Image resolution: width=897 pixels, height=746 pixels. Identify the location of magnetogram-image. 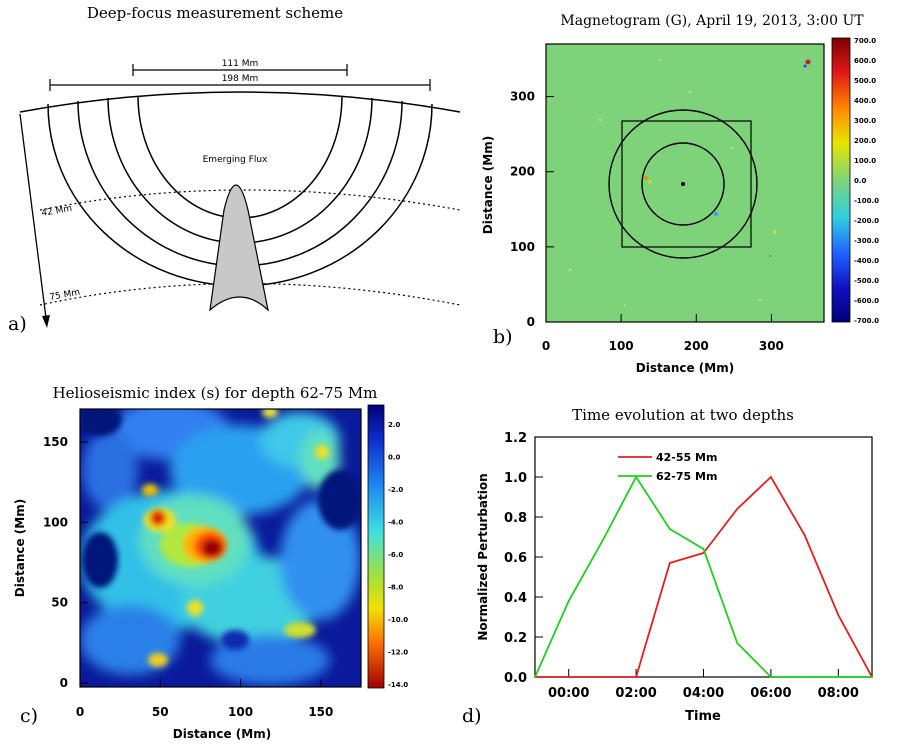
(685, 183).